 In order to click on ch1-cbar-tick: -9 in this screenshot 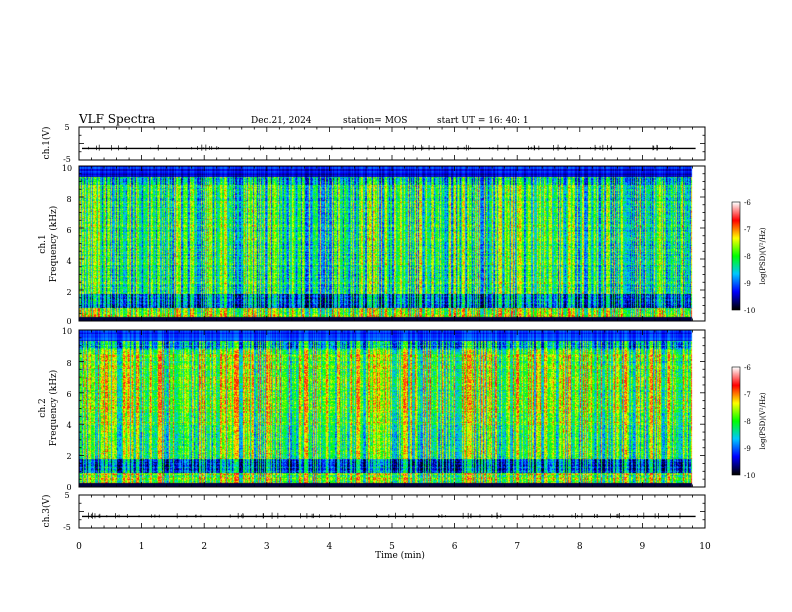, I will do `click(747, 284)`.